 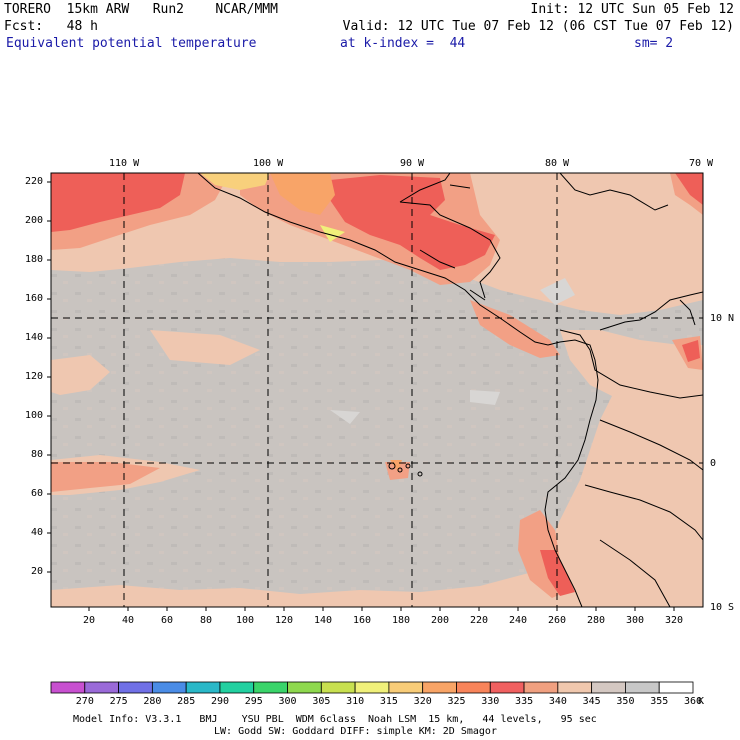 What do you see at coordinates (34, 376) in the screenshot?
I see `left-label: 120` at bounding box center [34, 376].